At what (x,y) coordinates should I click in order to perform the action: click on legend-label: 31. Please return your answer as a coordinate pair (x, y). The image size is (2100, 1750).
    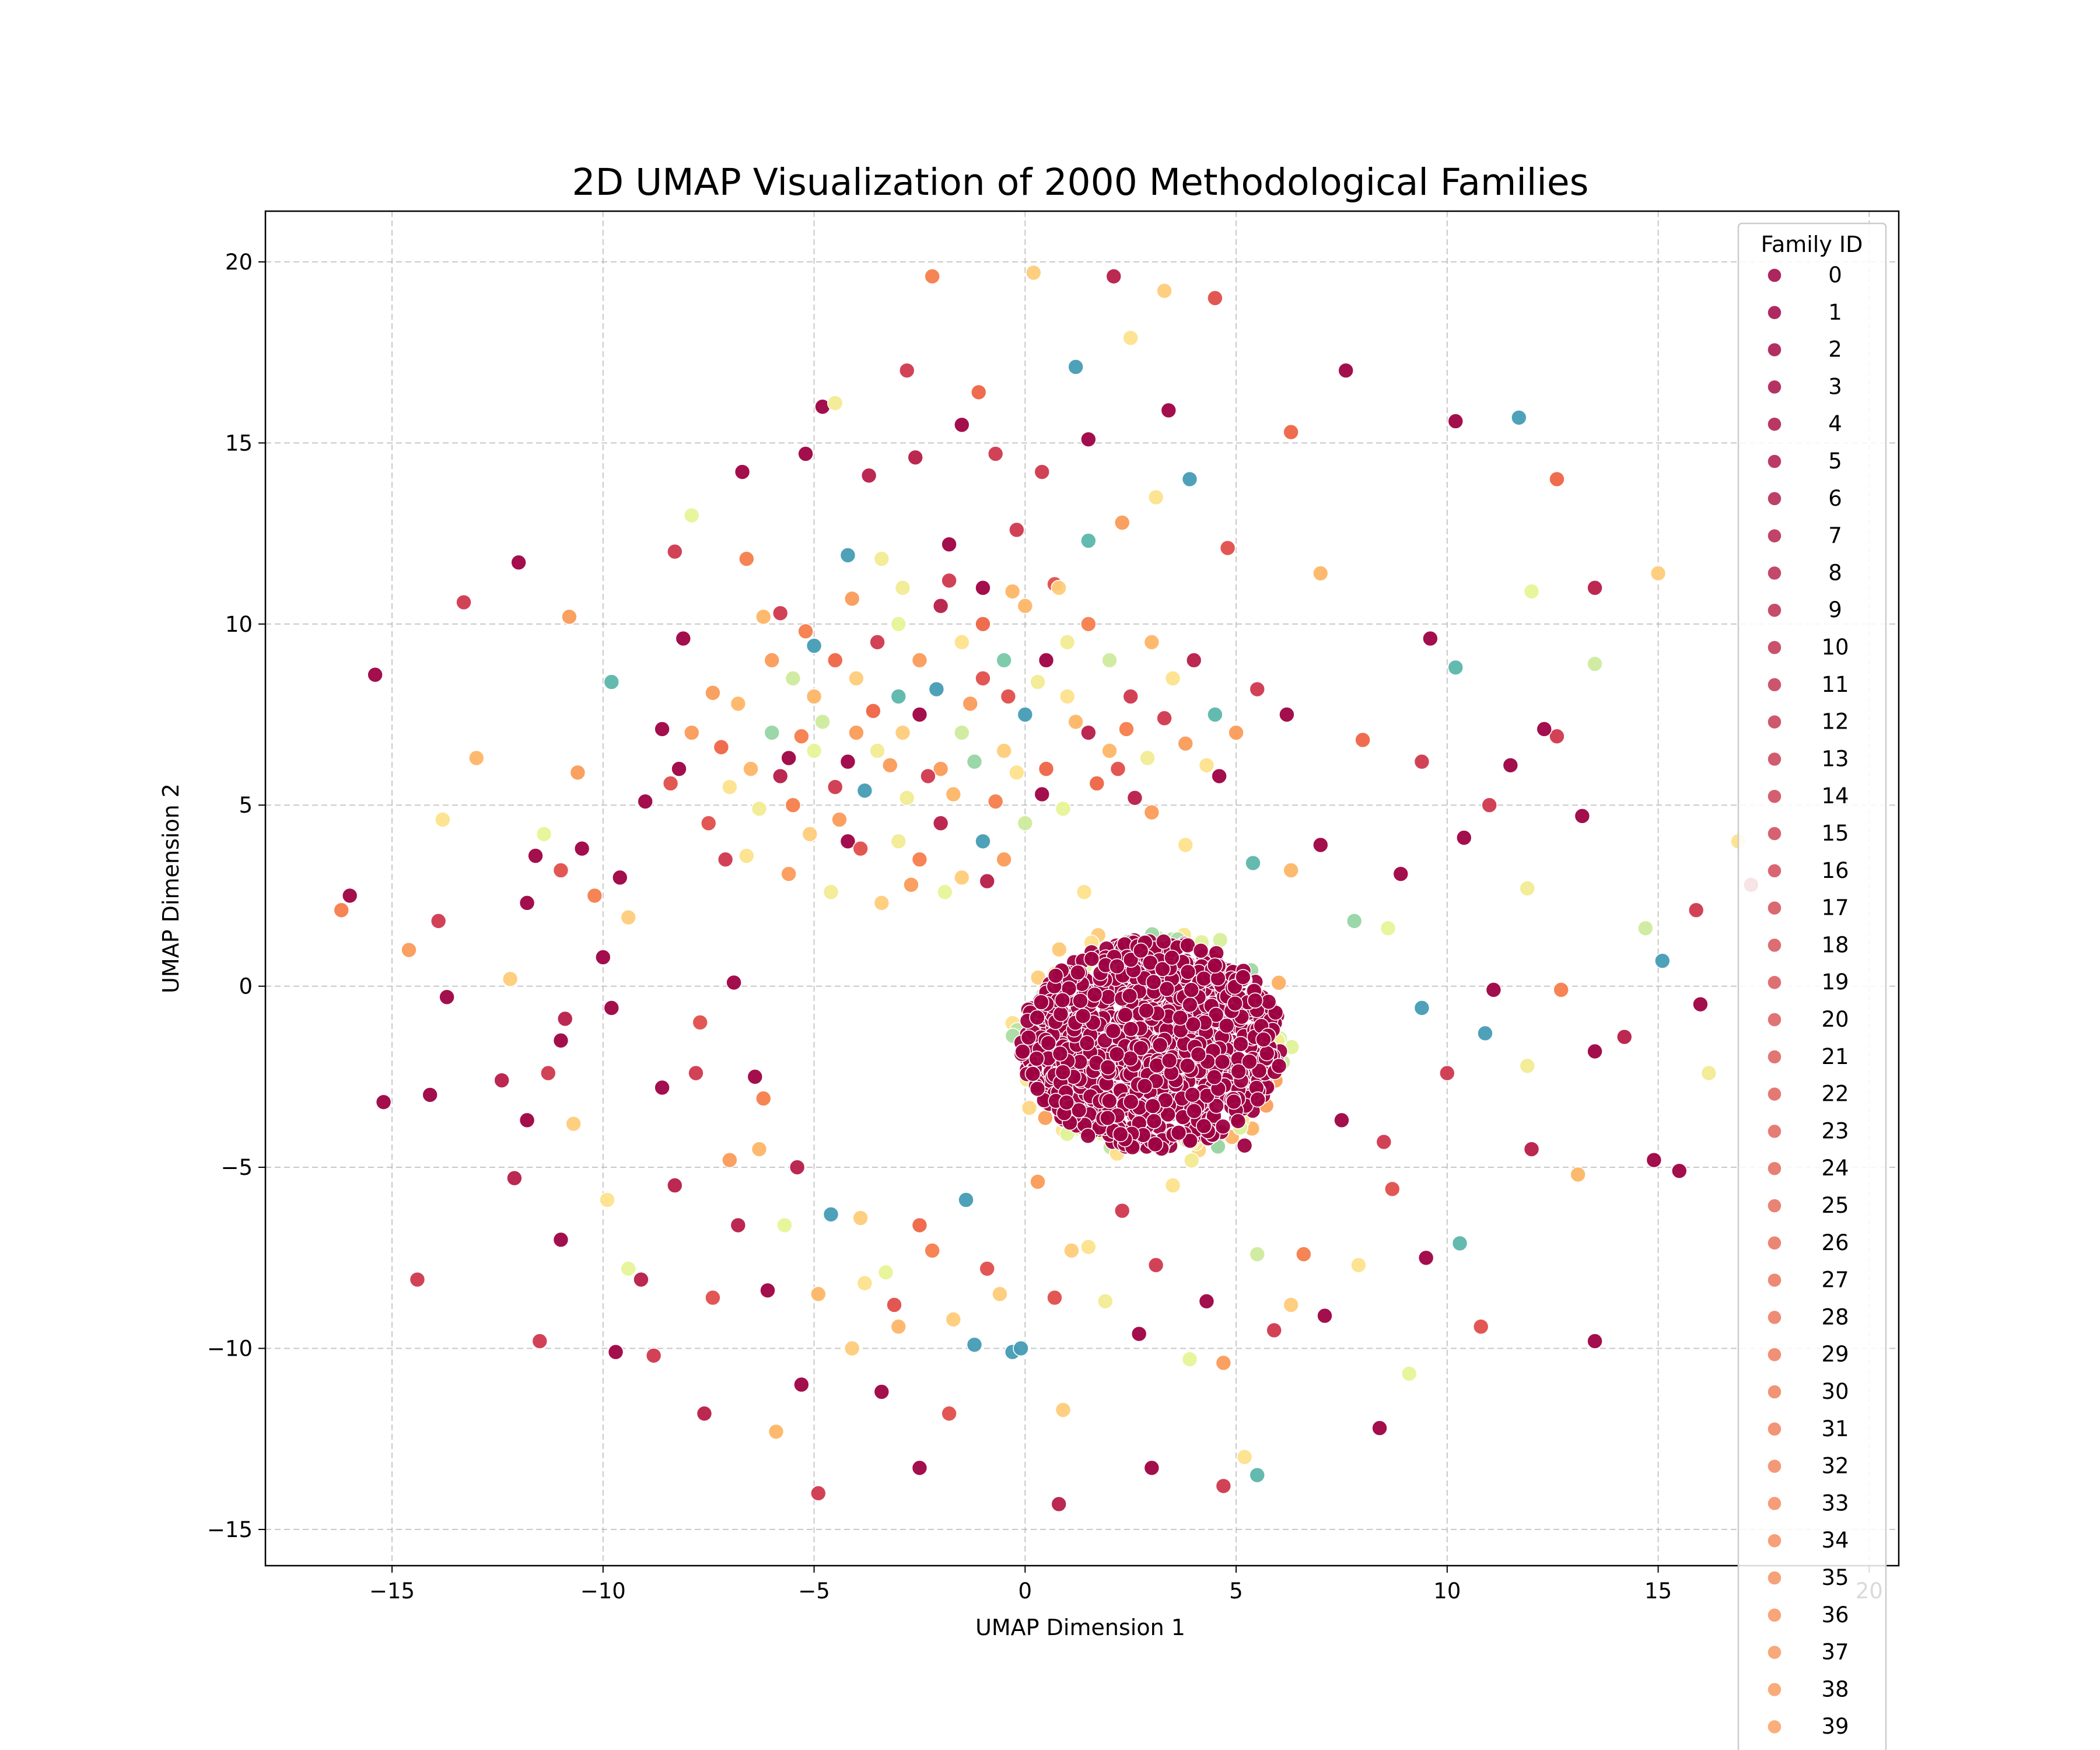
    Looking at the image, I should click on (1835, 1428).